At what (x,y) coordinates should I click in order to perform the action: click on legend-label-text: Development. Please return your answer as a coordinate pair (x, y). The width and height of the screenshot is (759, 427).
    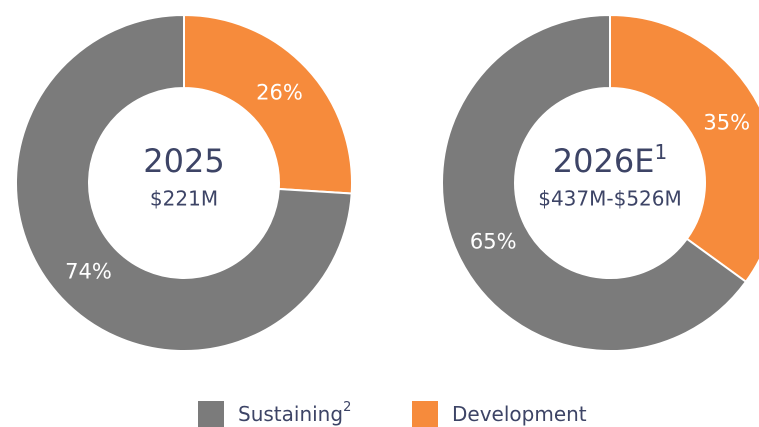
    Looking at the image, I should click on (519, 414).